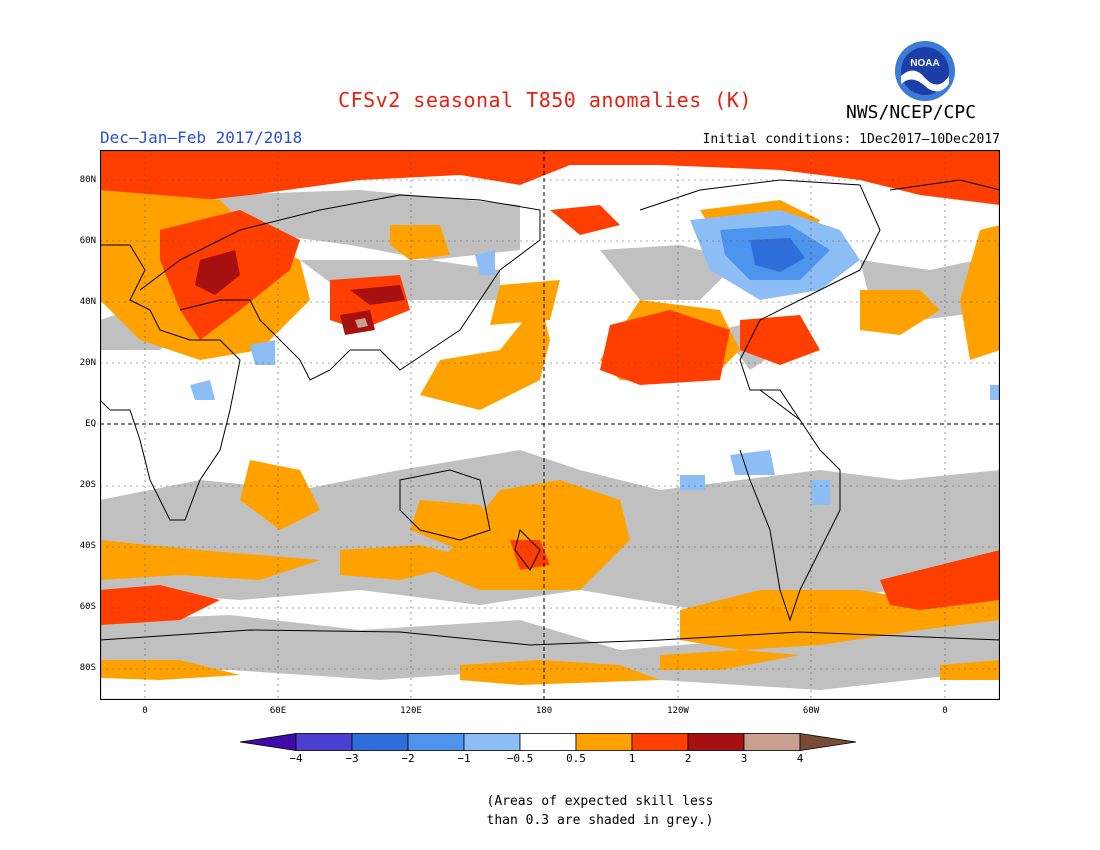 The height and width of the screenshot is (850, 1100). What do you see at coordinates (545, 100) in the screenshot?
I see `map-title: CFSv2 seasonal T850 anomalies (K)` at bounding box center [545, 100].